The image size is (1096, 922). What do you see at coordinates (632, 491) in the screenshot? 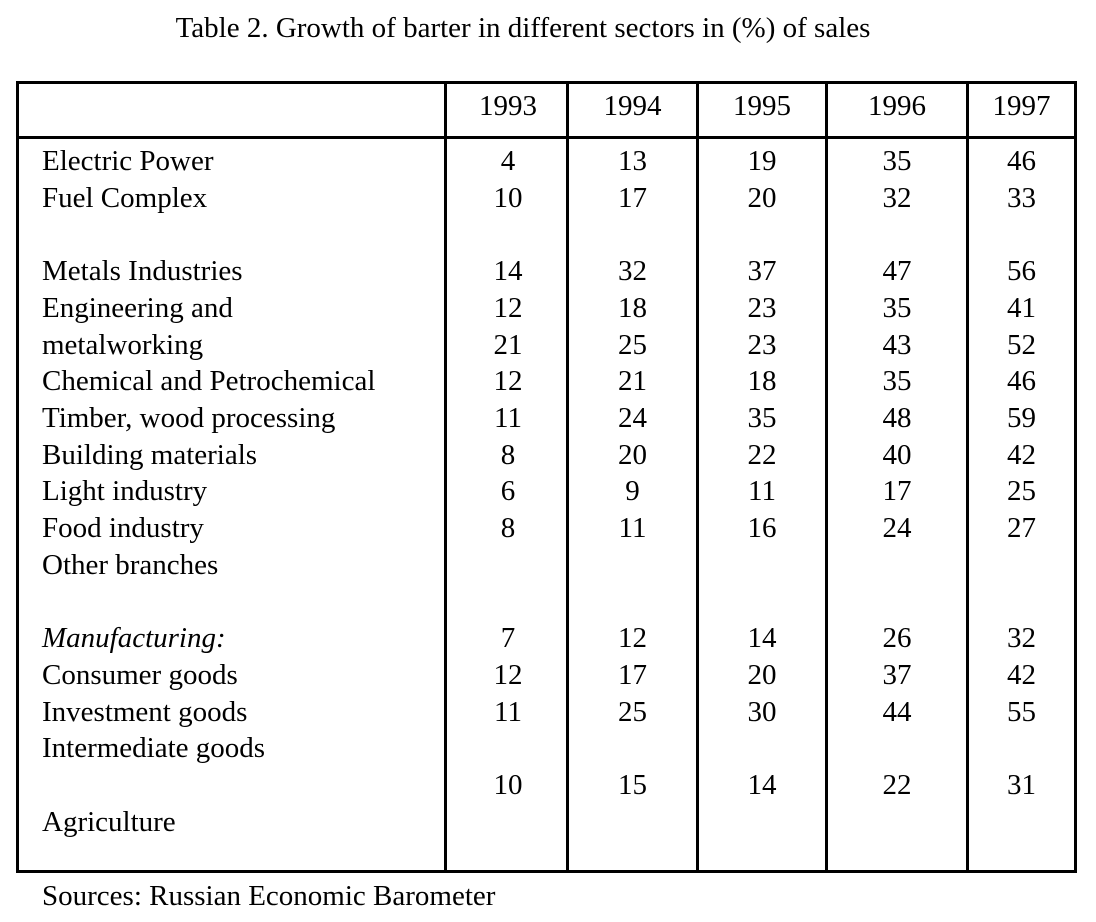
I see `table-cell: 9` at bounding box center [632, 491].